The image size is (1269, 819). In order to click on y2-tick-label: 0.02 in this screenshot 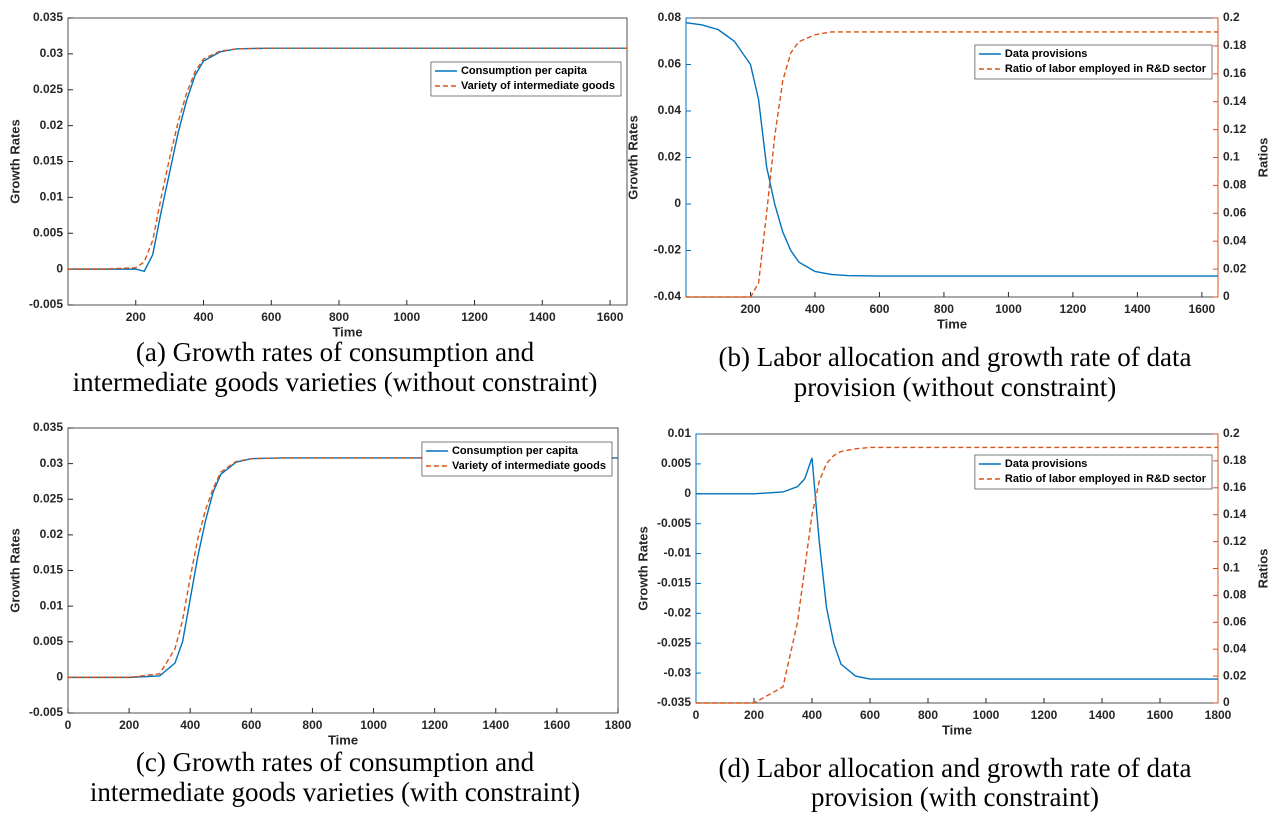, I will do `click(1235, 675)`.